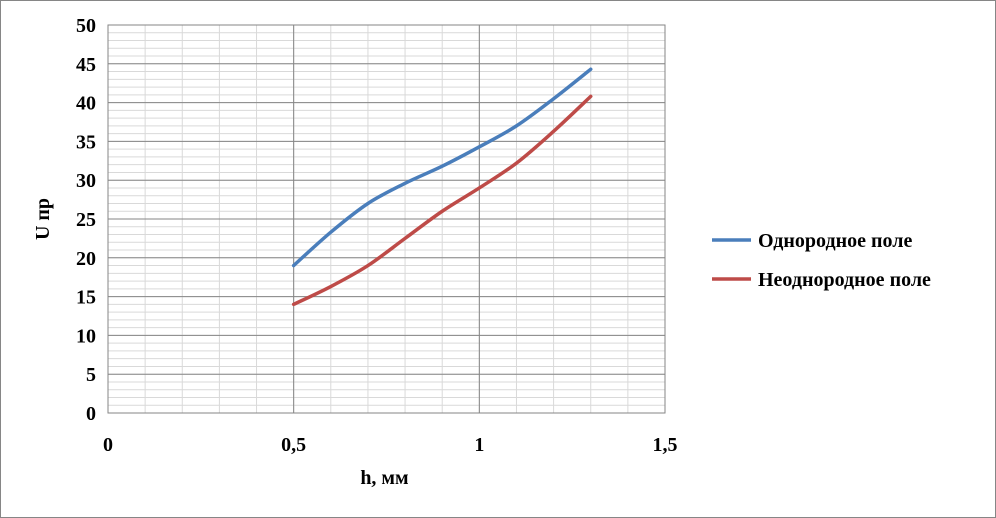  I want to click on x-tick-label: 1, so click(479, 445).